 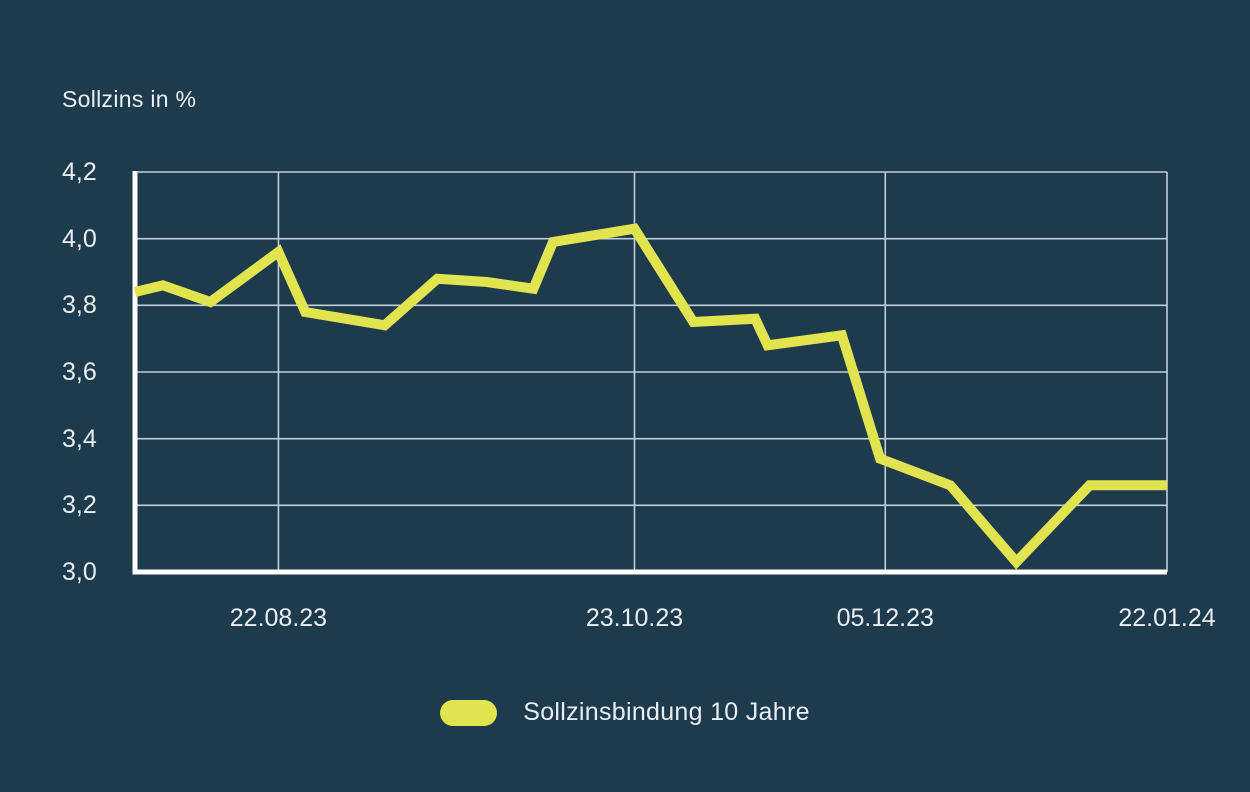 What do you see at coordinates (1167, 618) in the screenshot?
I see `x-tick-label: 22.01.24` at bounding box center [1167, 618].